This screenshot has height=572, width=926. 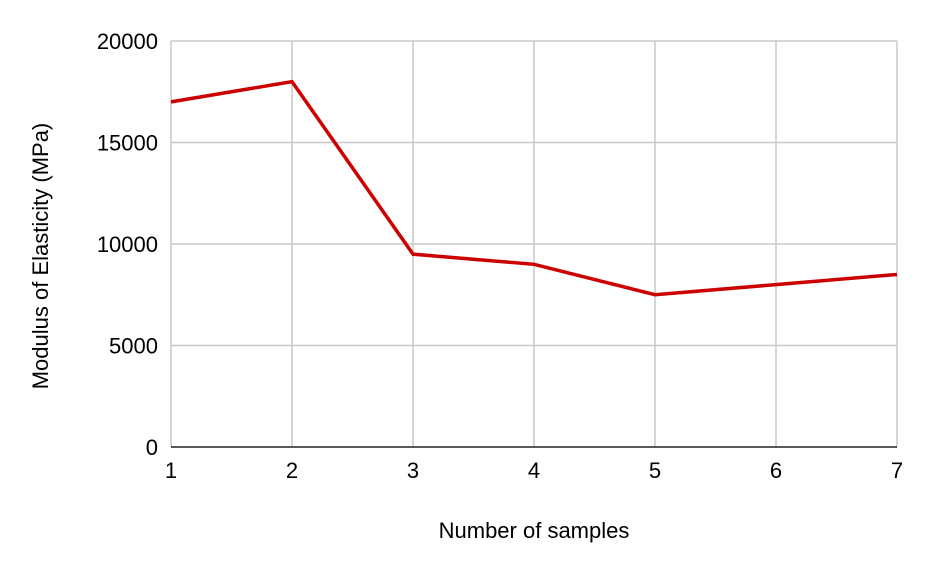 What do you see at coordinates (40, 256) in the screenshot?
I see `y-axis-title: Modulus of Elasticity (MPa)` at bounding box center [40, 256].